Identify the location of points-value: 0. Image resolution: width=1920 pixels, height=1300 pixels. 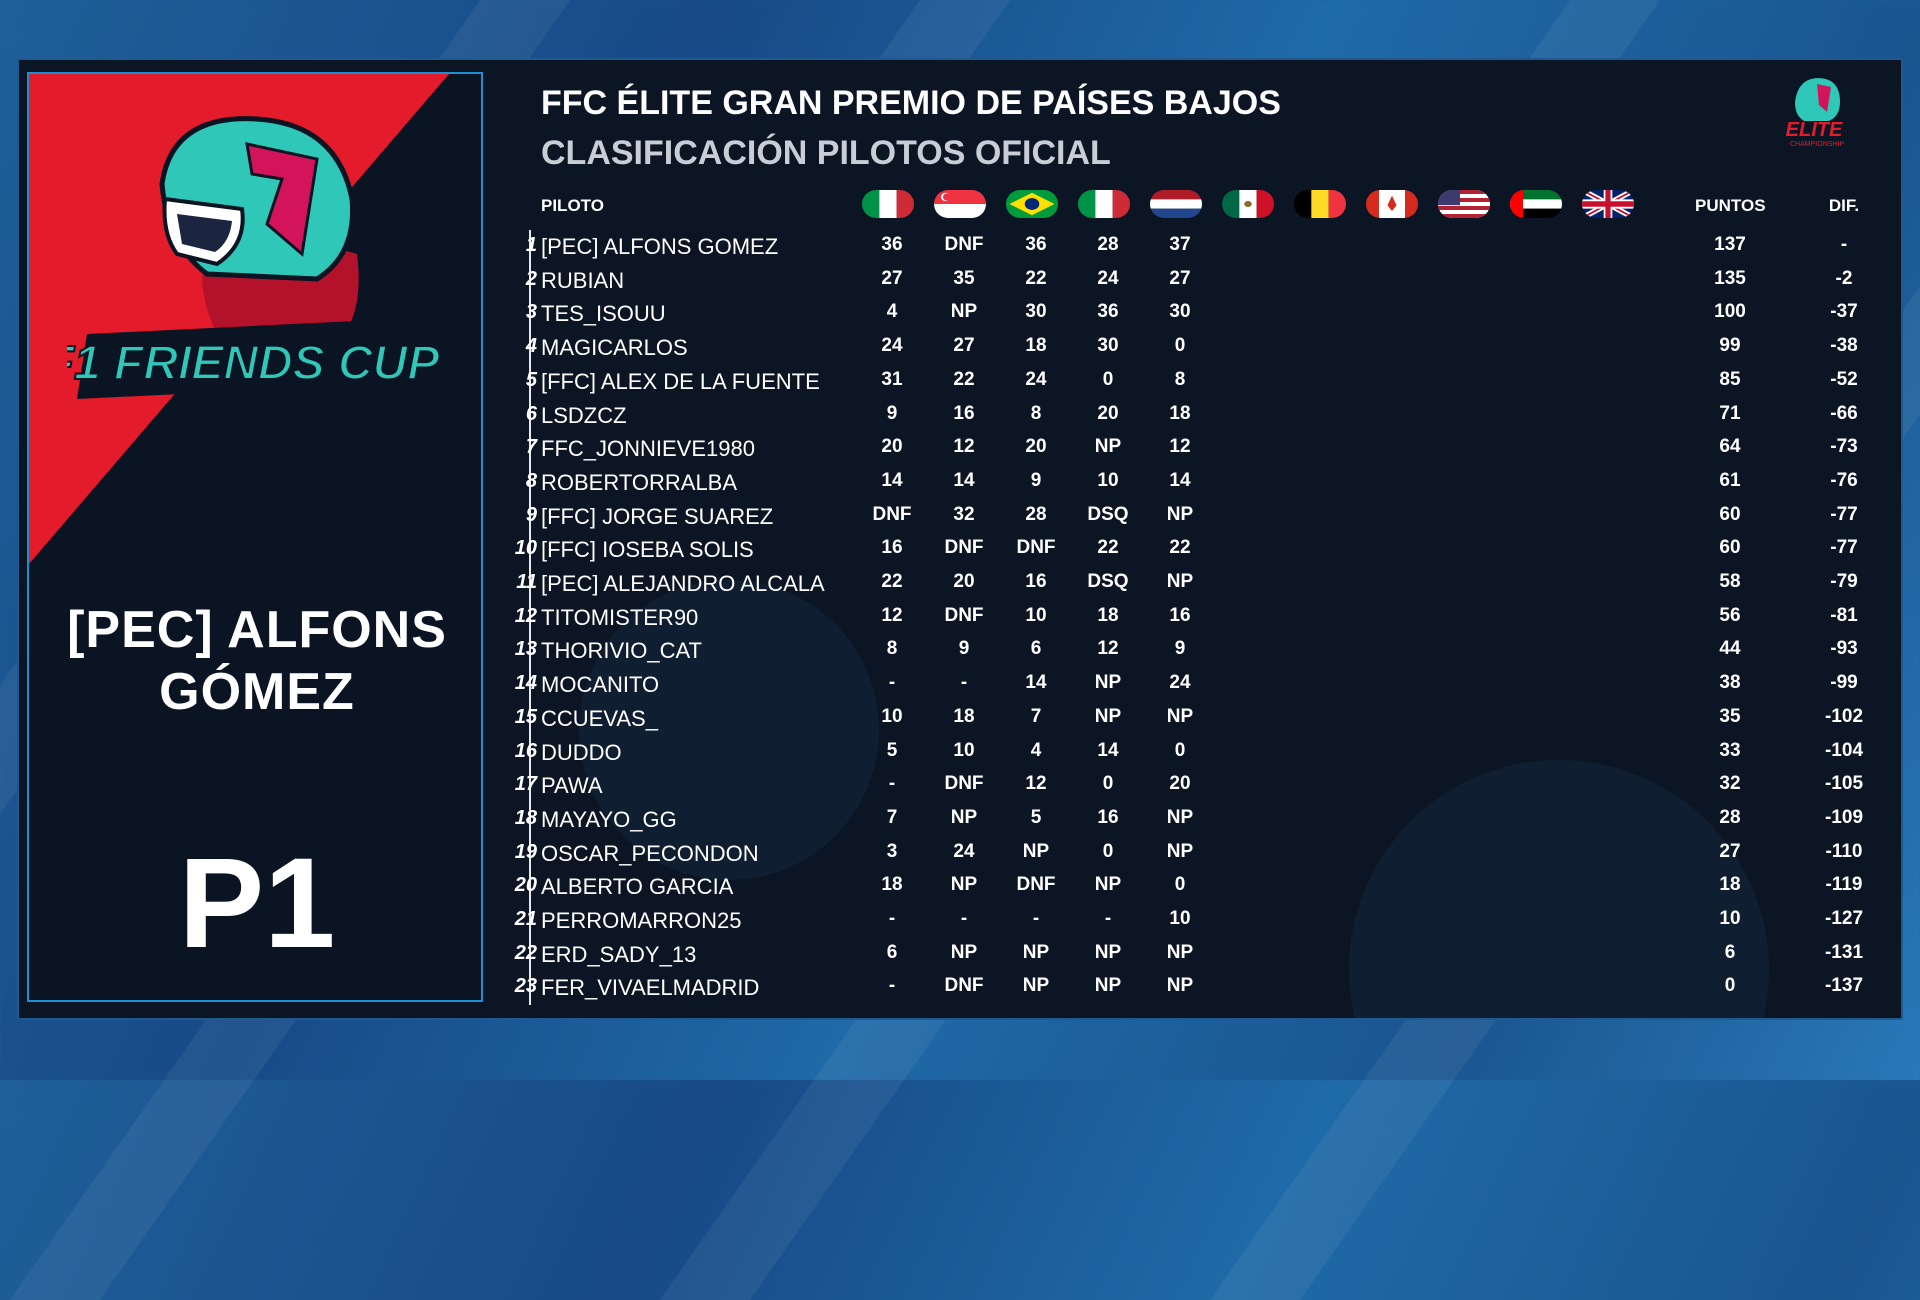
(1730, 986).